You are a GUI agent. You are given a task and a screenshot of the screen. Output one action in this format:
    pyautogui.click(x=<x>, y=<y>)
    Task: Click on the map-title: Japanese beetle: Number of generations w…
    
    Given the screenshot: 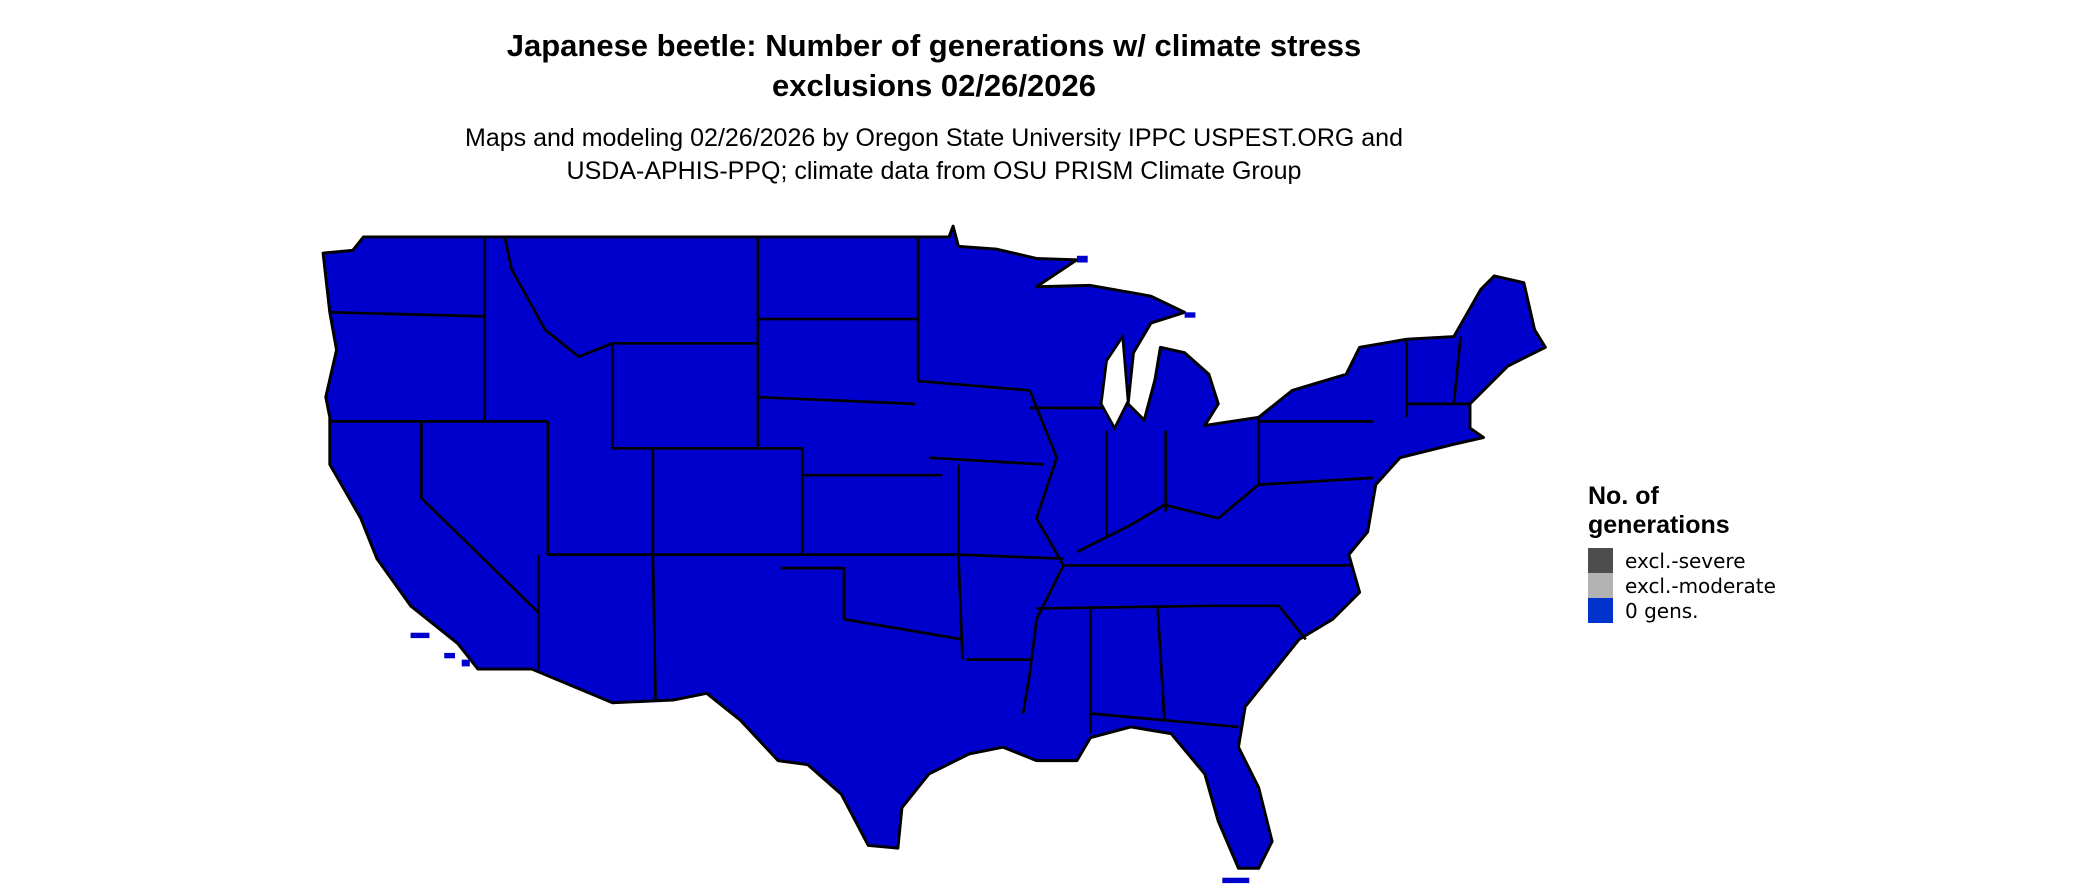 What is the action you would take?
    pyautogui.click(x=934, y=66)
    